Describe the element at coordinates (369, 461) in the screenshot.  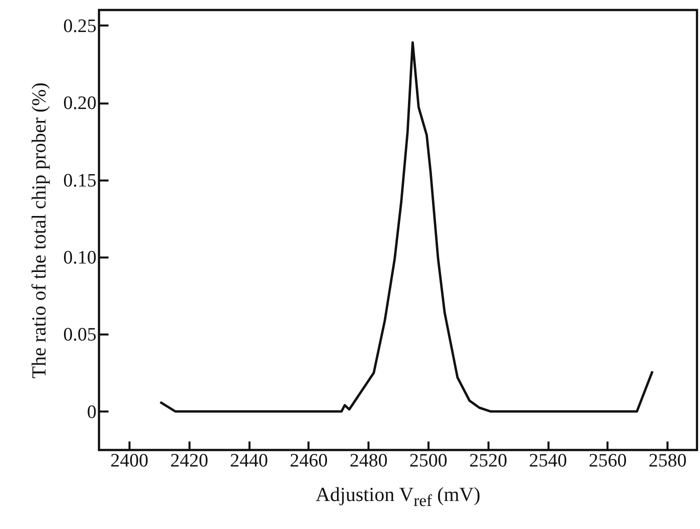
I see `x-tick-label: 2480` at that location.